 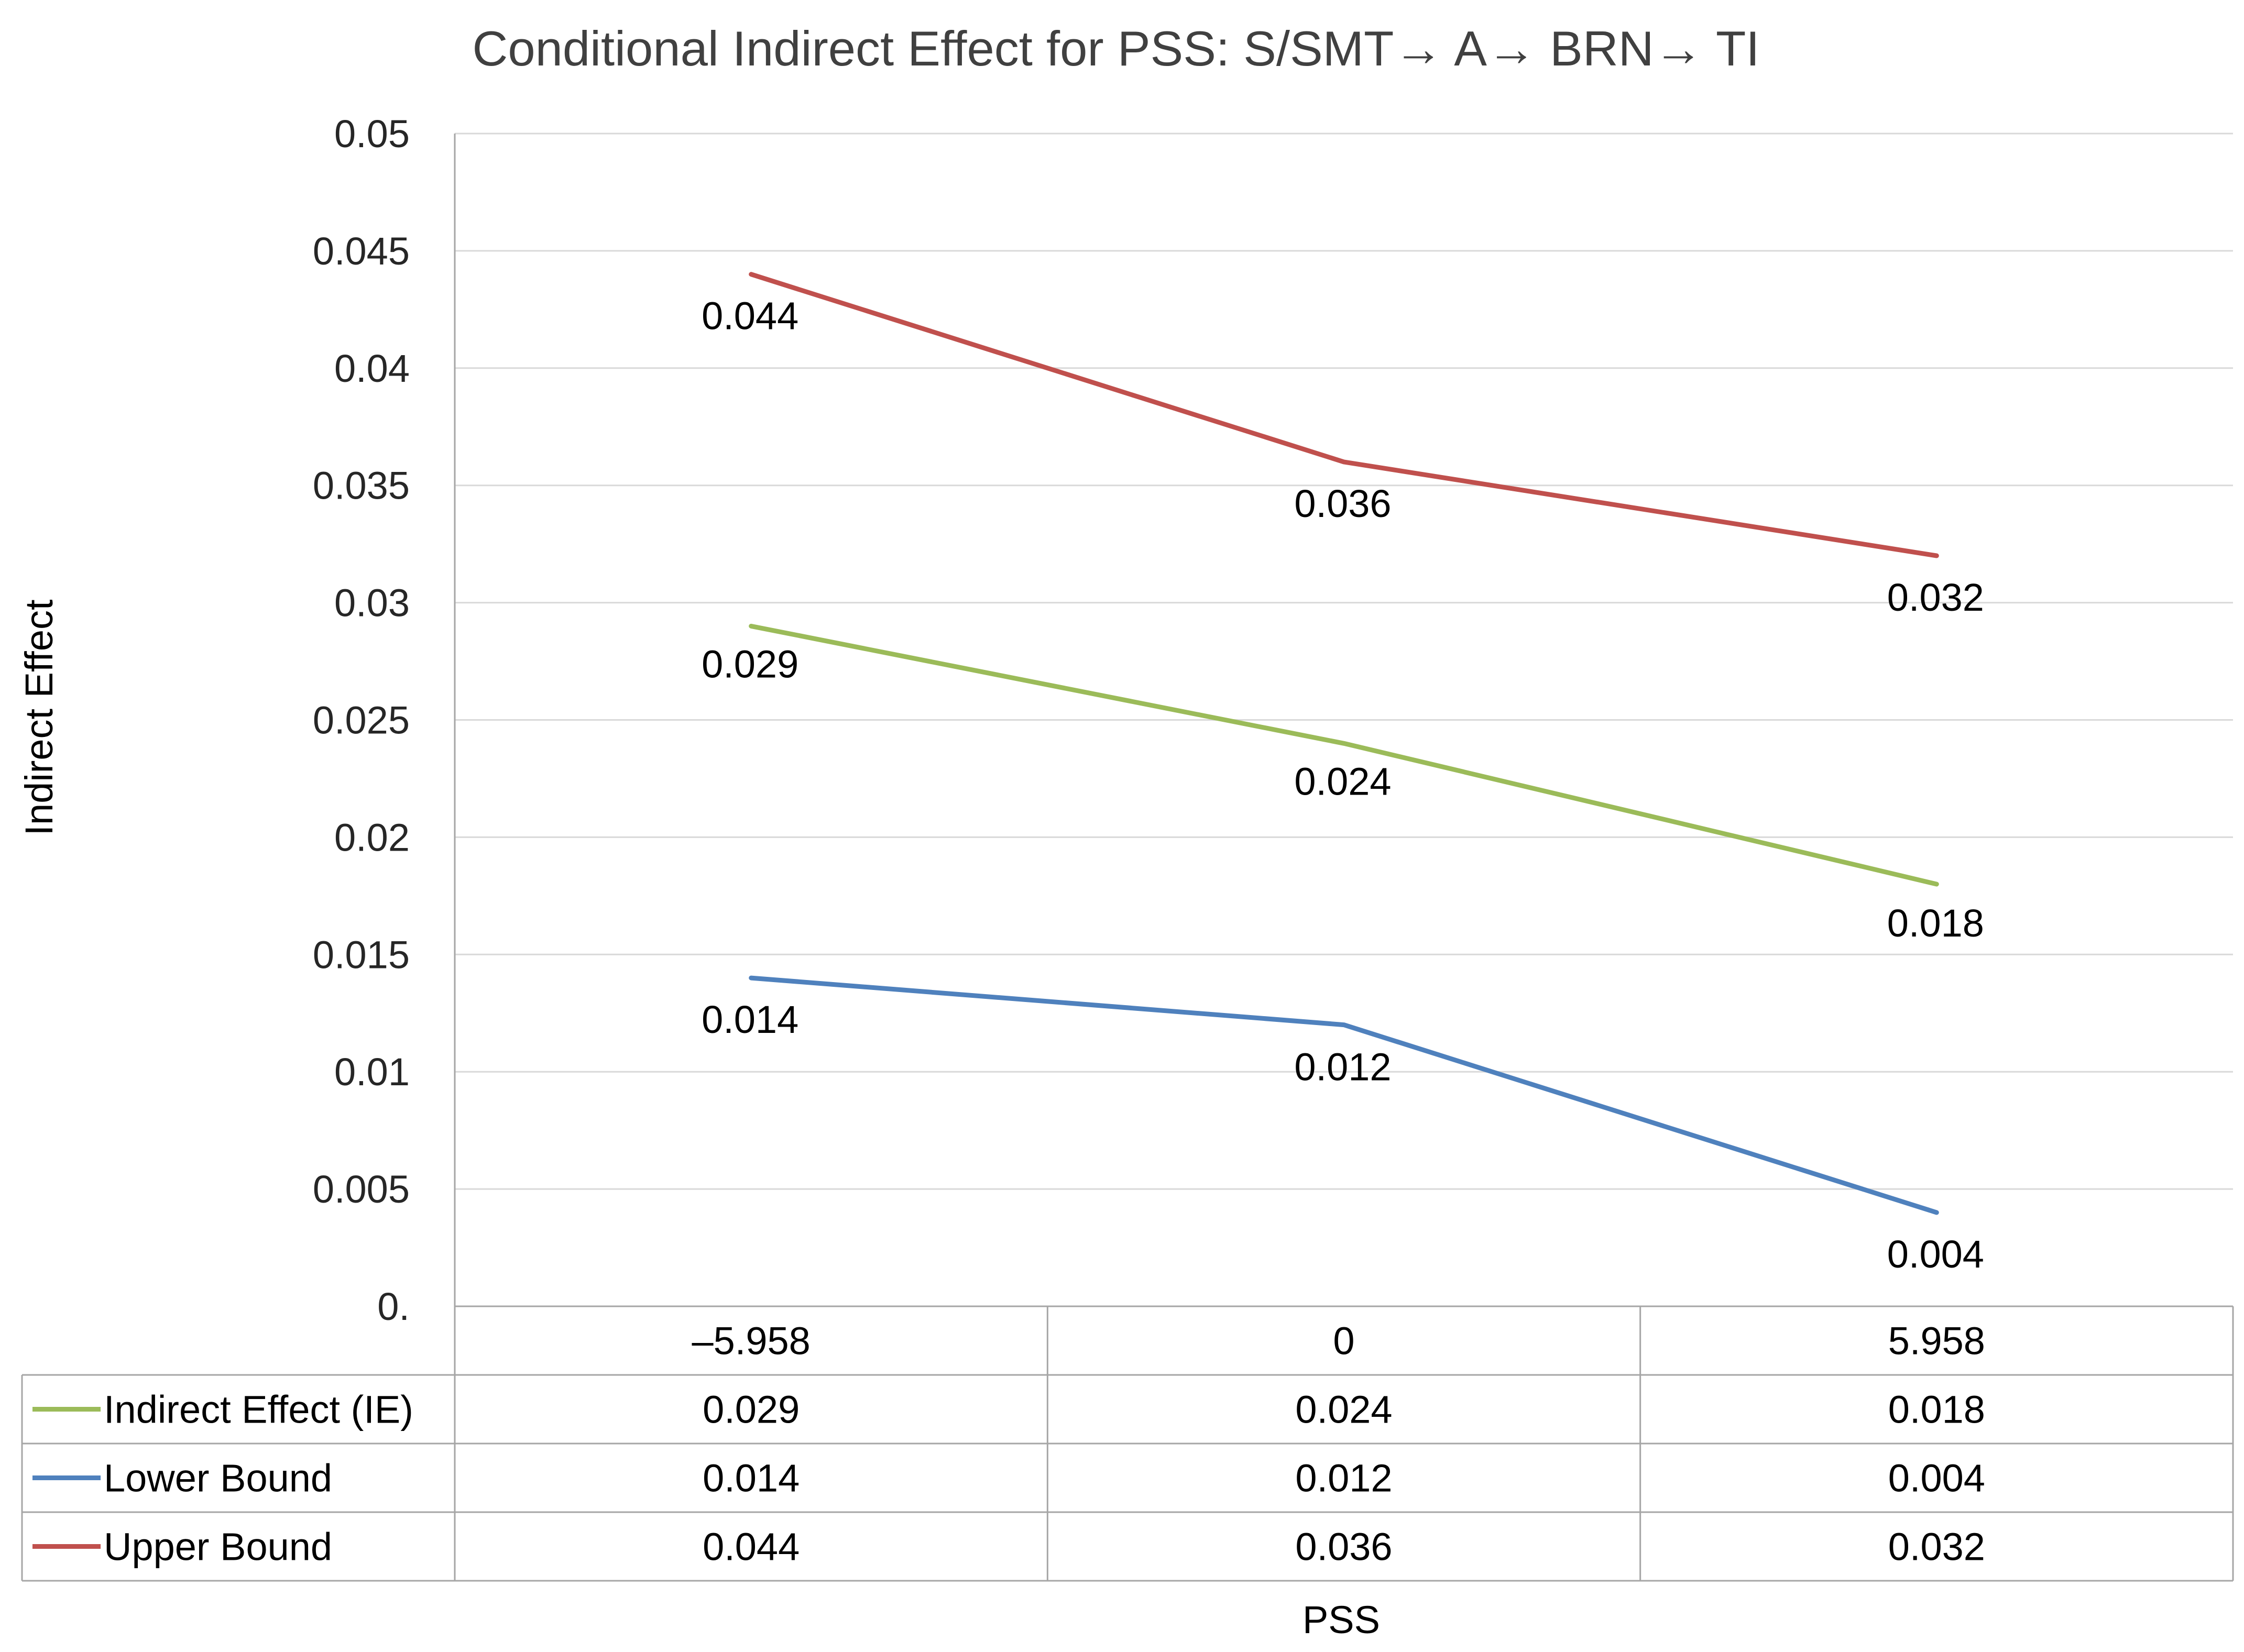 I want to click on table-cell: 0.036, so click(x=1343, y=1547).